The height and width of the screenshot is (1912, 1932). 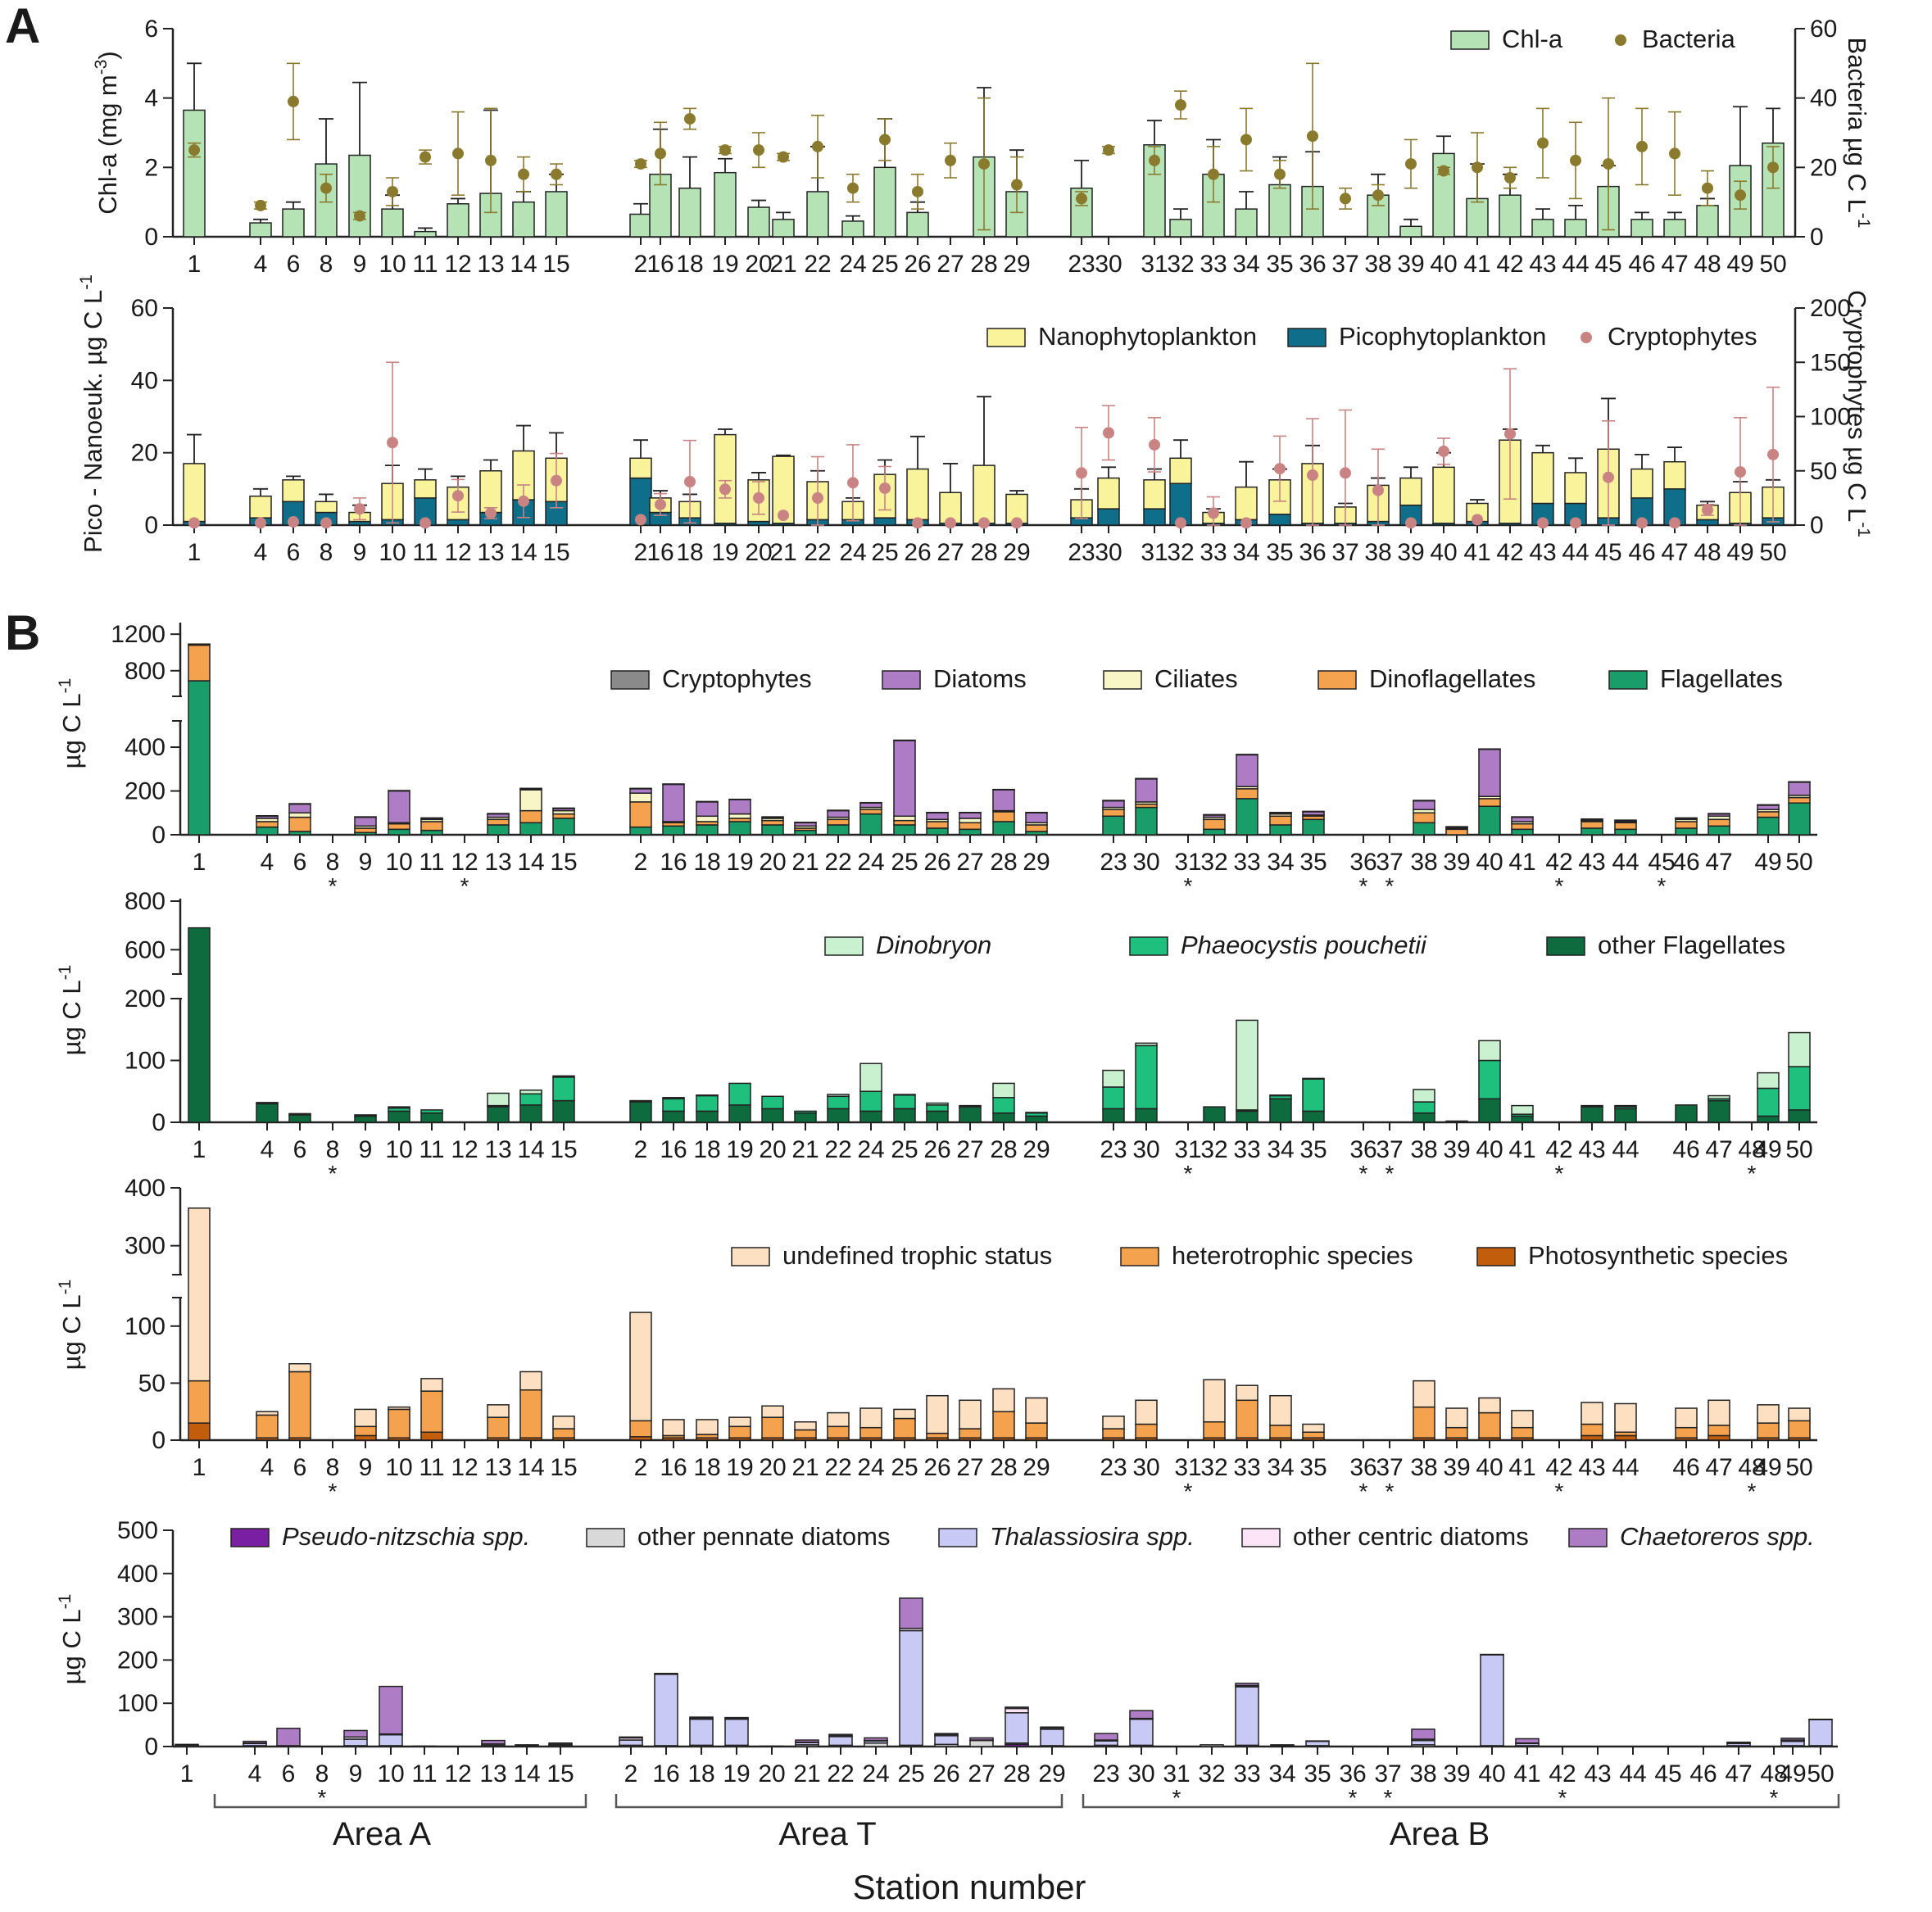 I want to click on x-tick-label: 48, so click(x=1708, y=264).